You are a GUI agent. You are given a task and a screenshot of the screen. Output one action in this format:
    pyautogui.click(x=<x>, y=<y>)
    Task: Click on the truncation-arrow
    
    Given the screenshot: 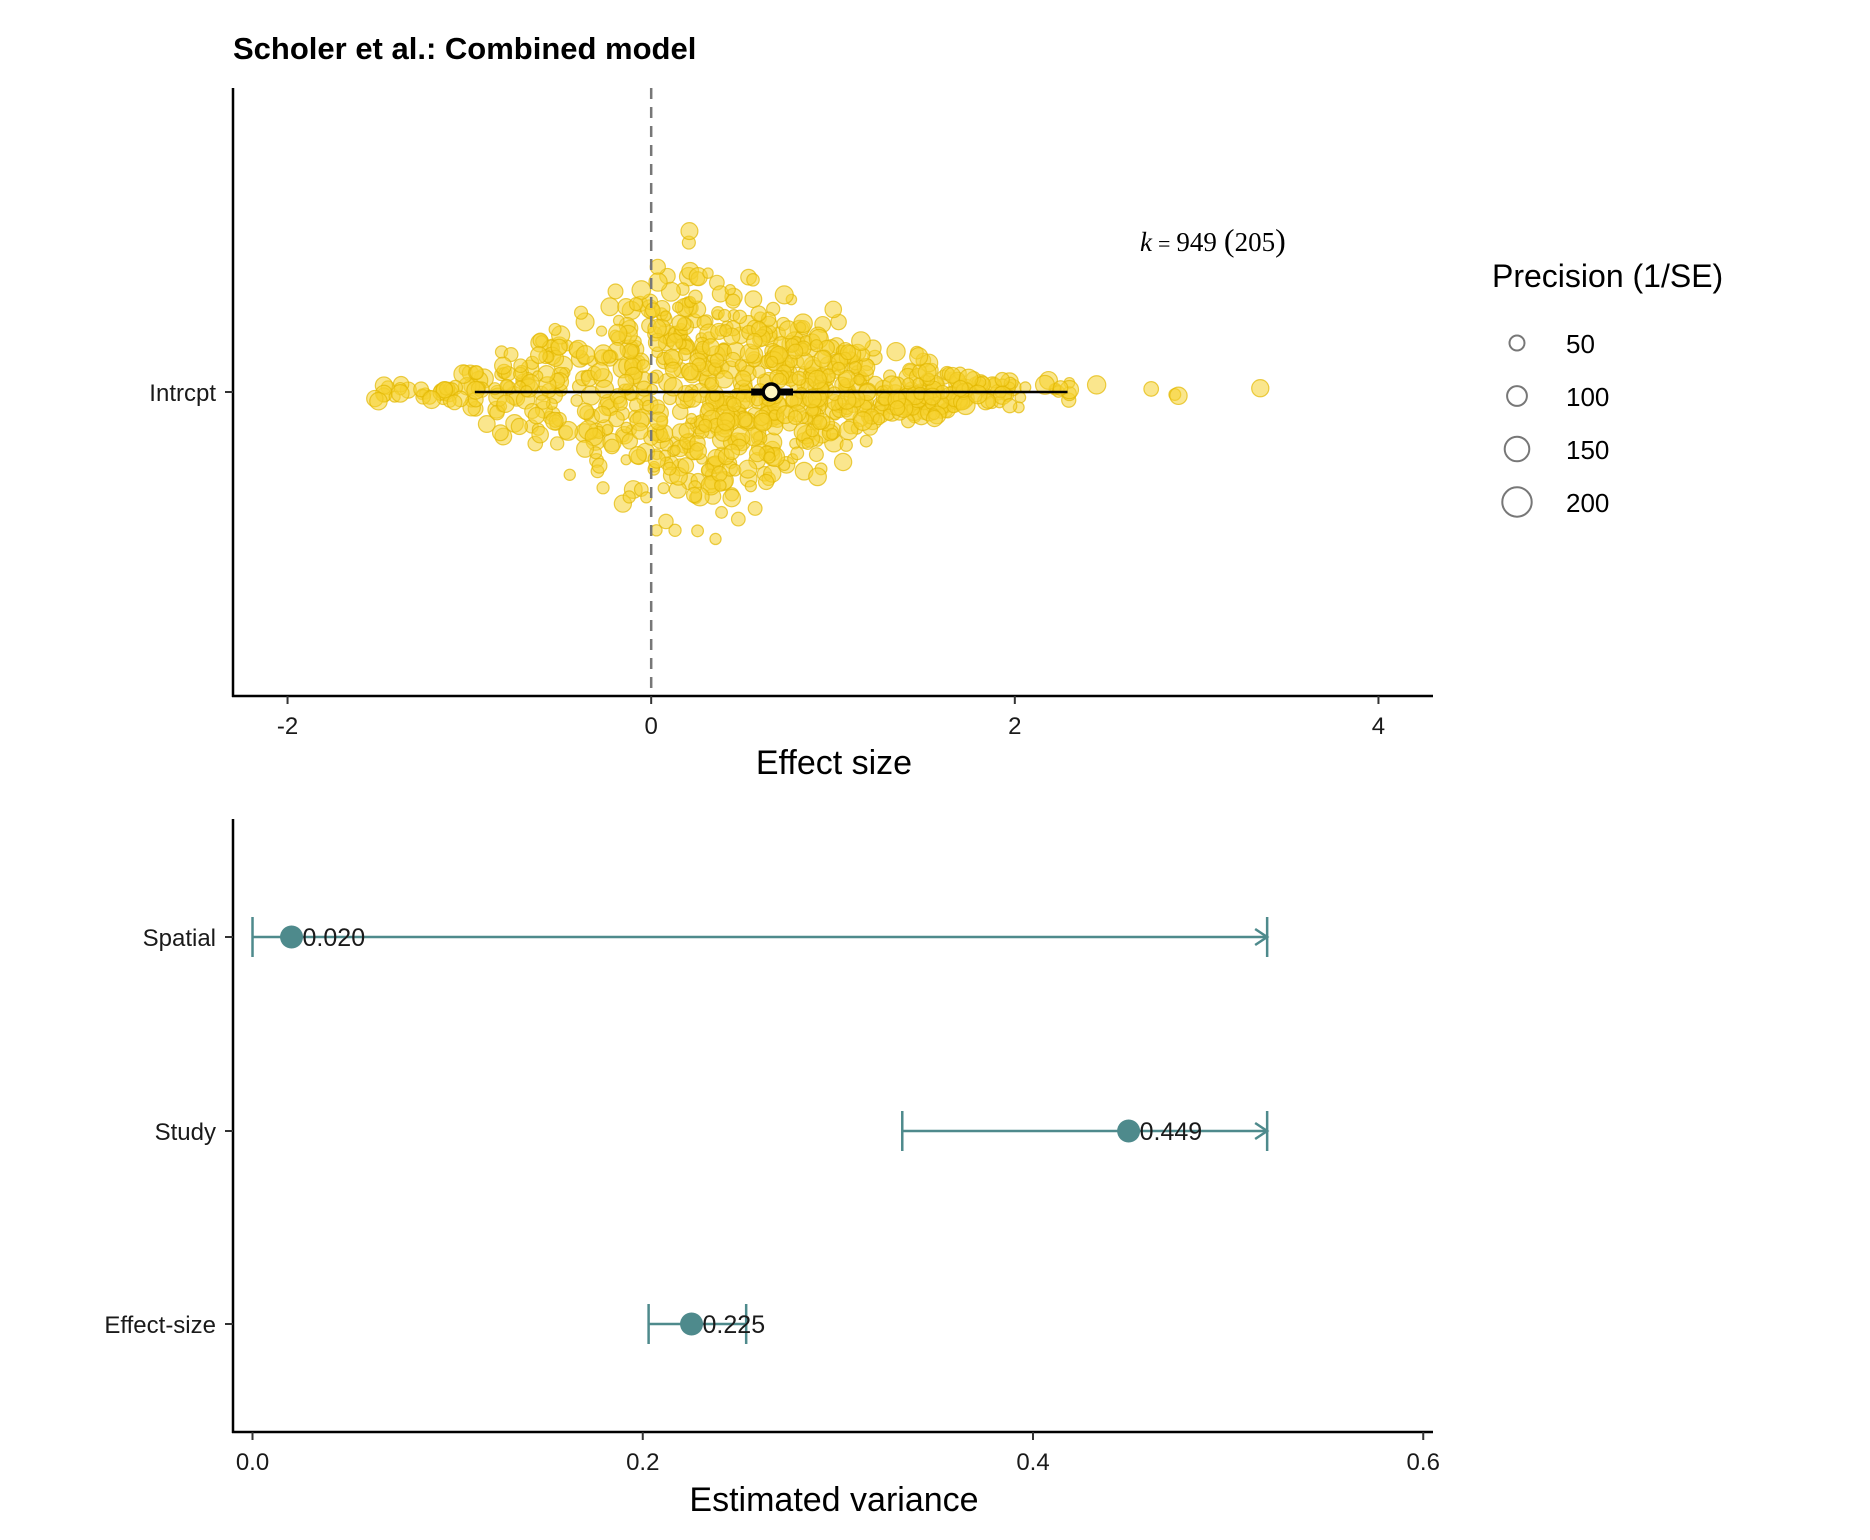 What is the action you would take?
    pyautogui.click(x=1262, y=1131)
    